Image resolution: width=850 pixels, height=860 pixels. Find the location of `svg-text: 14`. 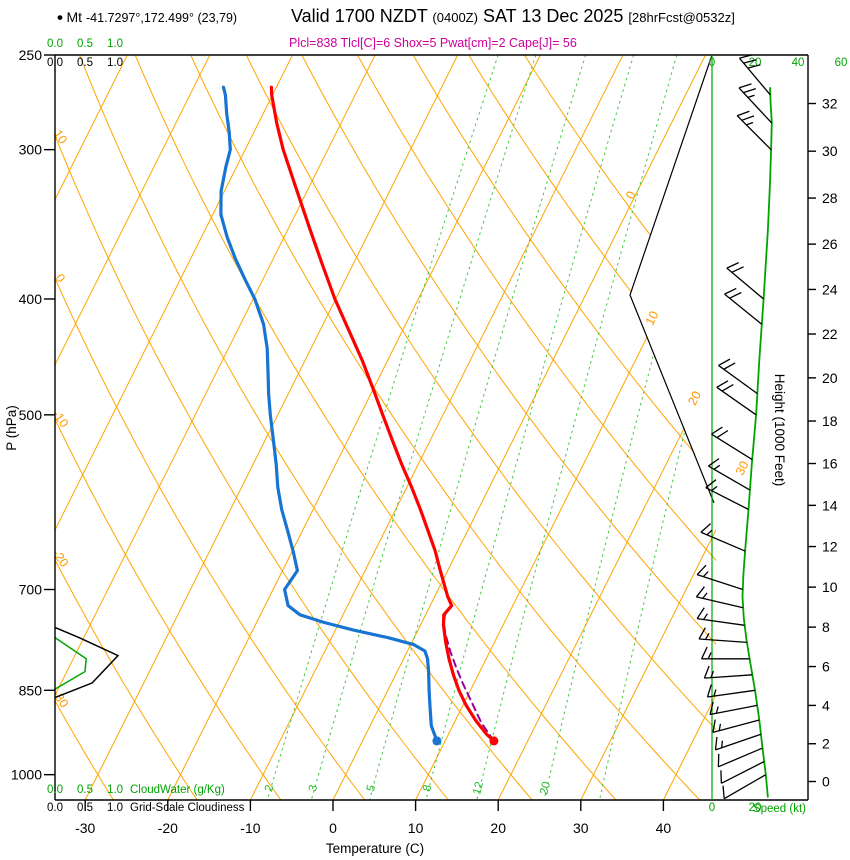

svg-text: 14 is located at coordinates (830, 505).